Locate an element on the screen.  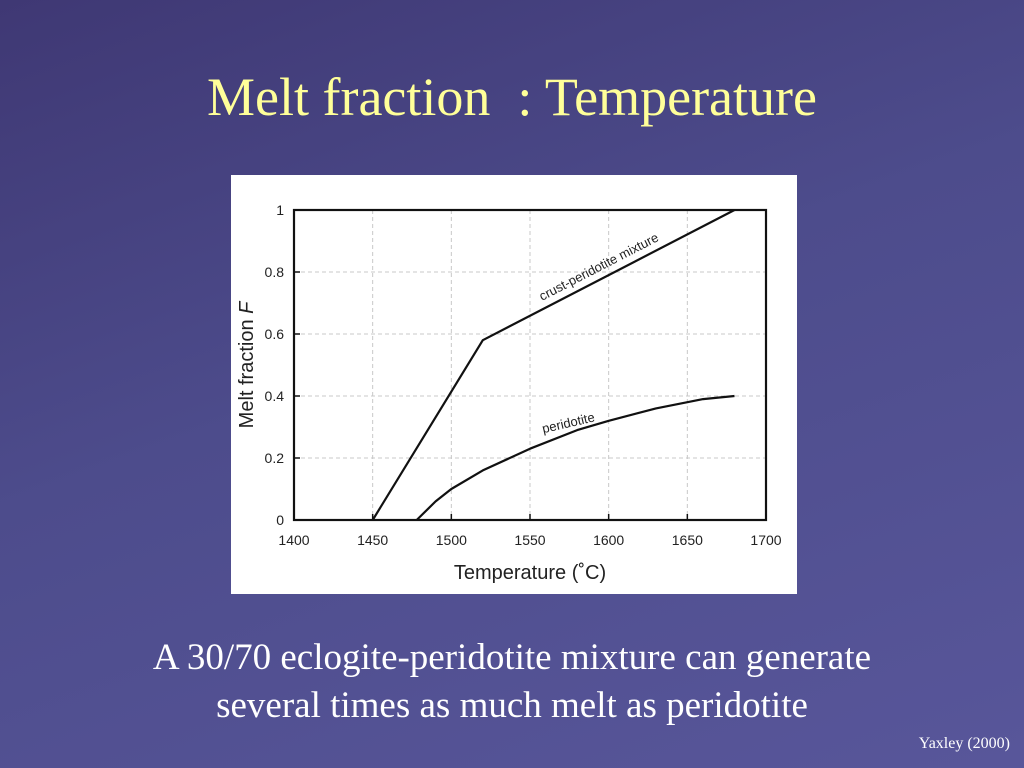
slide-title: Melt fraction : Temperature is located at coordinates (512, 97).